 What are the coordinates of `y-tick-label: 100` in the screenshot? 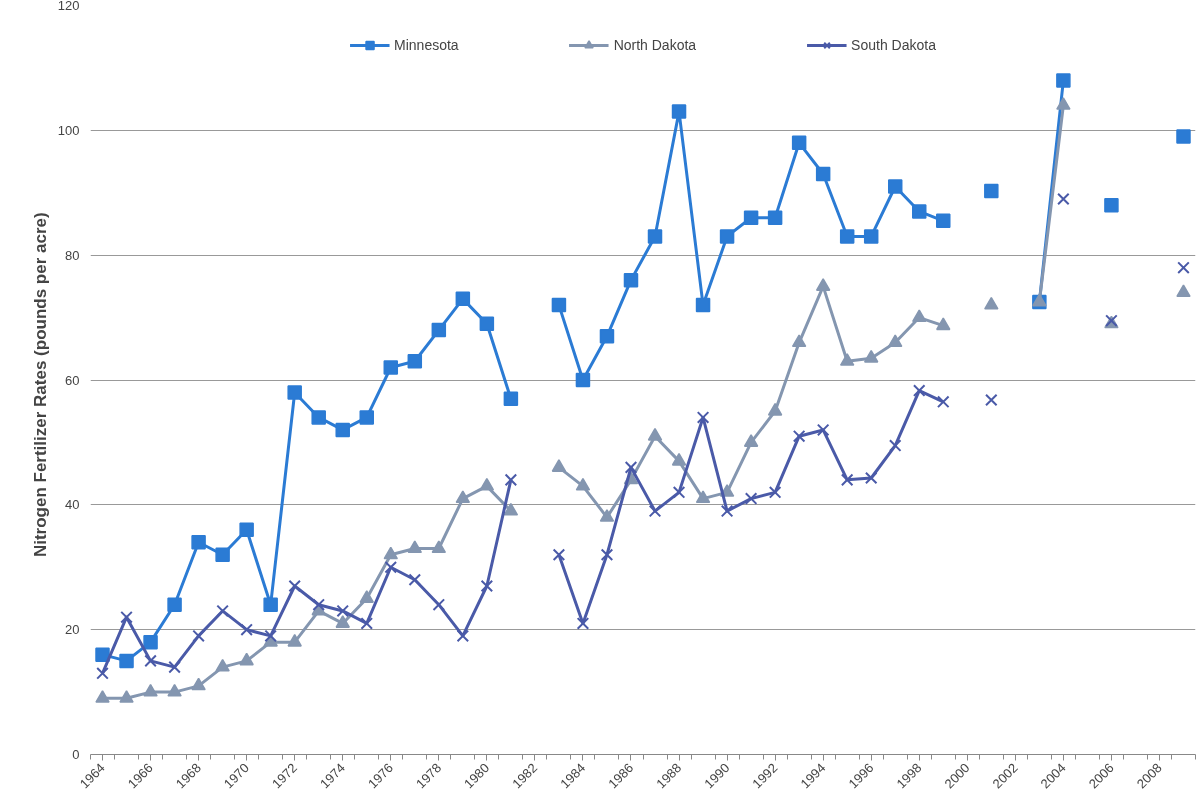 It's located at (68, 130).